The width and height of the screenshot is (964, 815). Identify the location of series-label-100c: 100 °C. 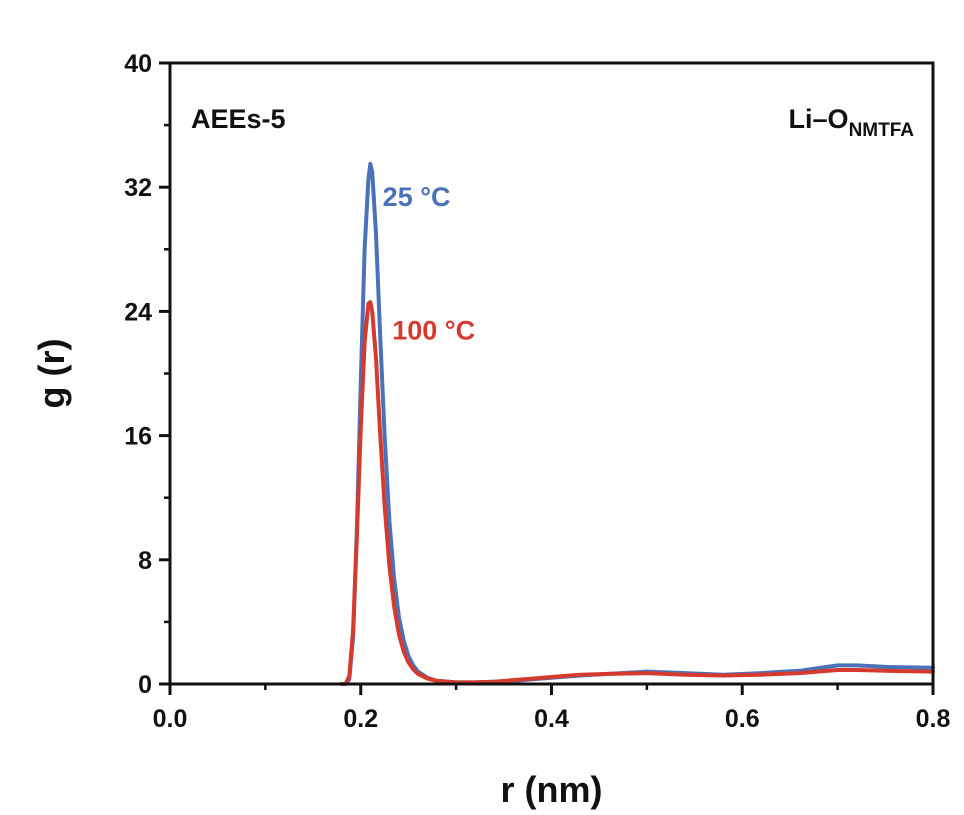
(433, 330).